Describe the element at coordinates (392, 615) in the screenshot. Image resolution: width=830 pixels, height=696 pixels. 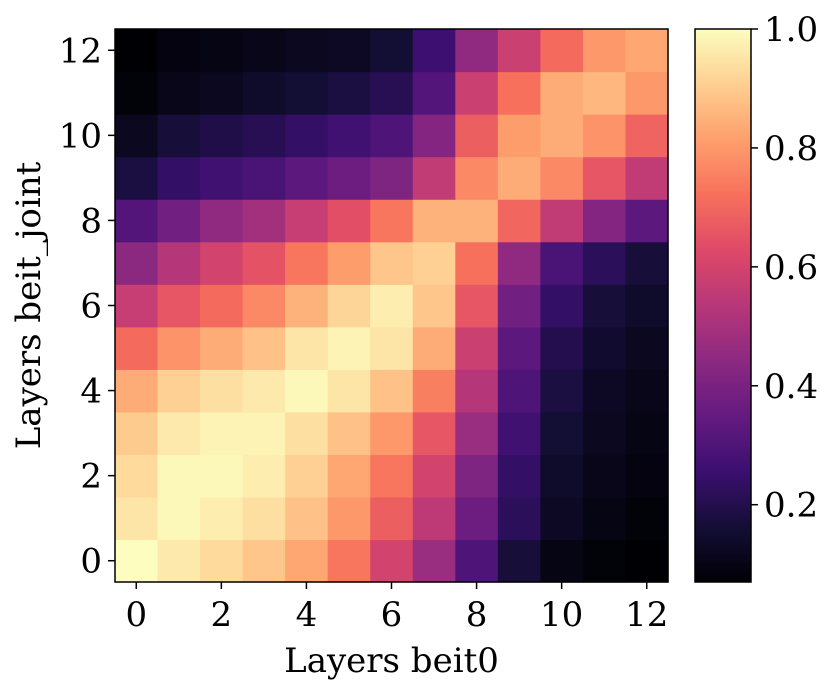
I see `x-tick-label: 6` at that location.